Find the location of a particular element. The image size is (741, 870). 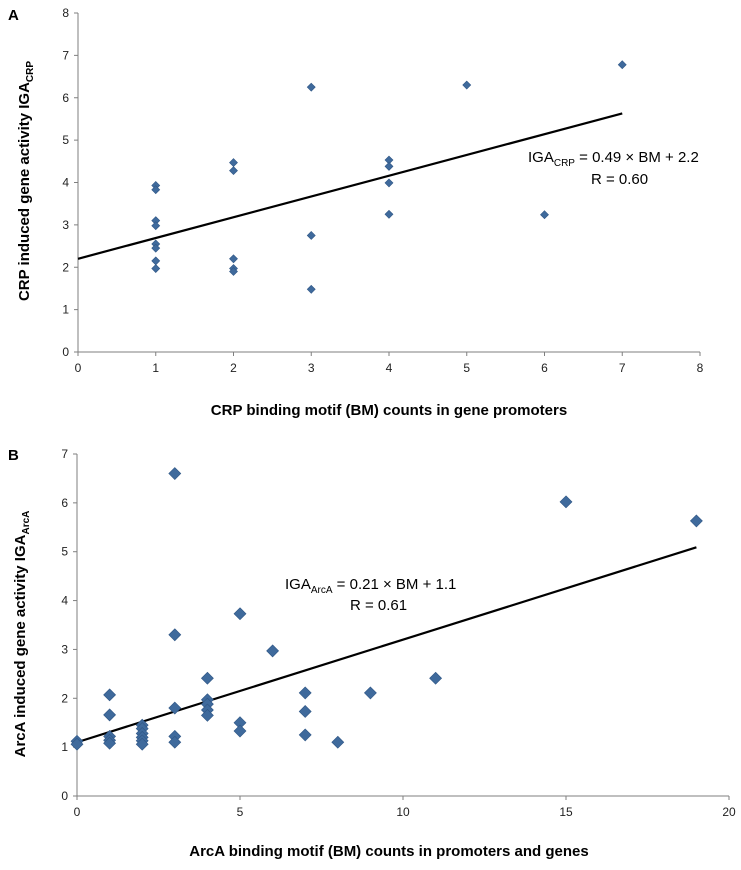

x-tick-label: 15 is located at coordinates (566, 812).